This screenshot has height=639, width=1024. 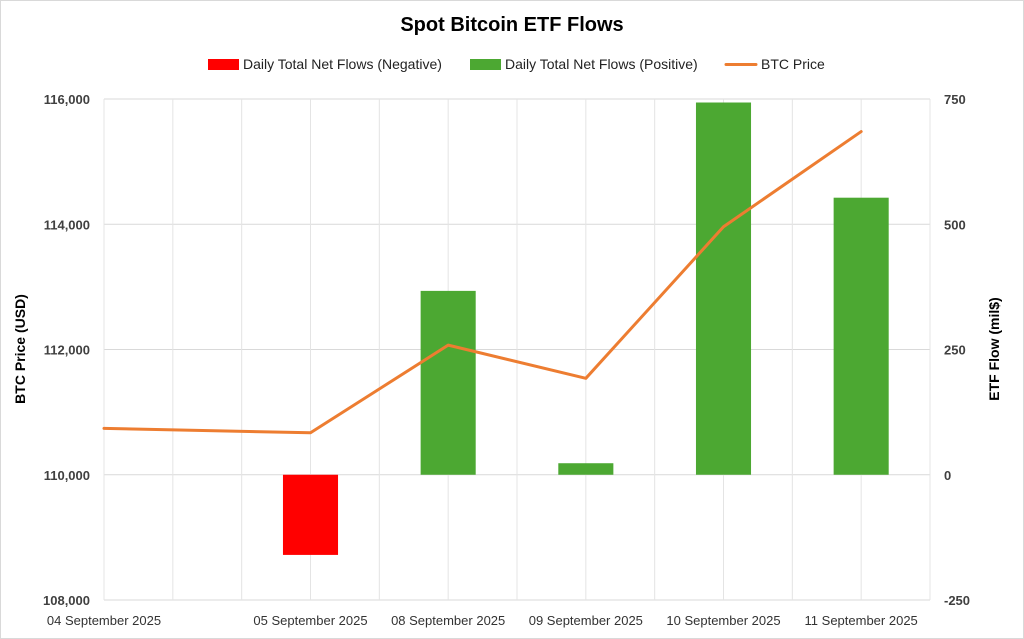 I want to click on chart-title: Spot Bitcoin ETF Flows, so click(x=511, y=25).